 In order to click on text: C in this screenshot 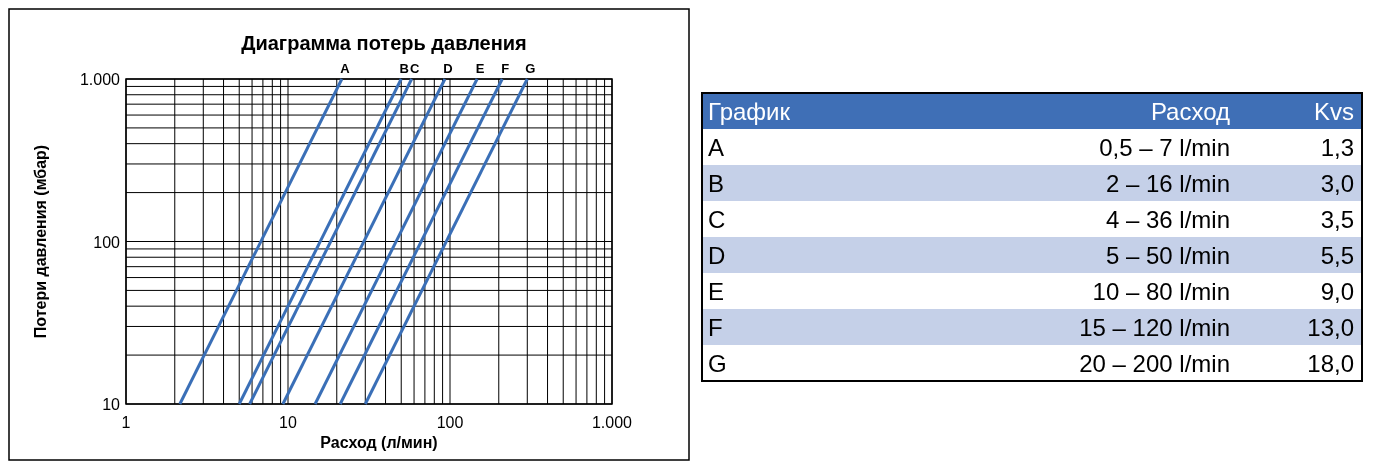, I will do `click(717, 219)`.